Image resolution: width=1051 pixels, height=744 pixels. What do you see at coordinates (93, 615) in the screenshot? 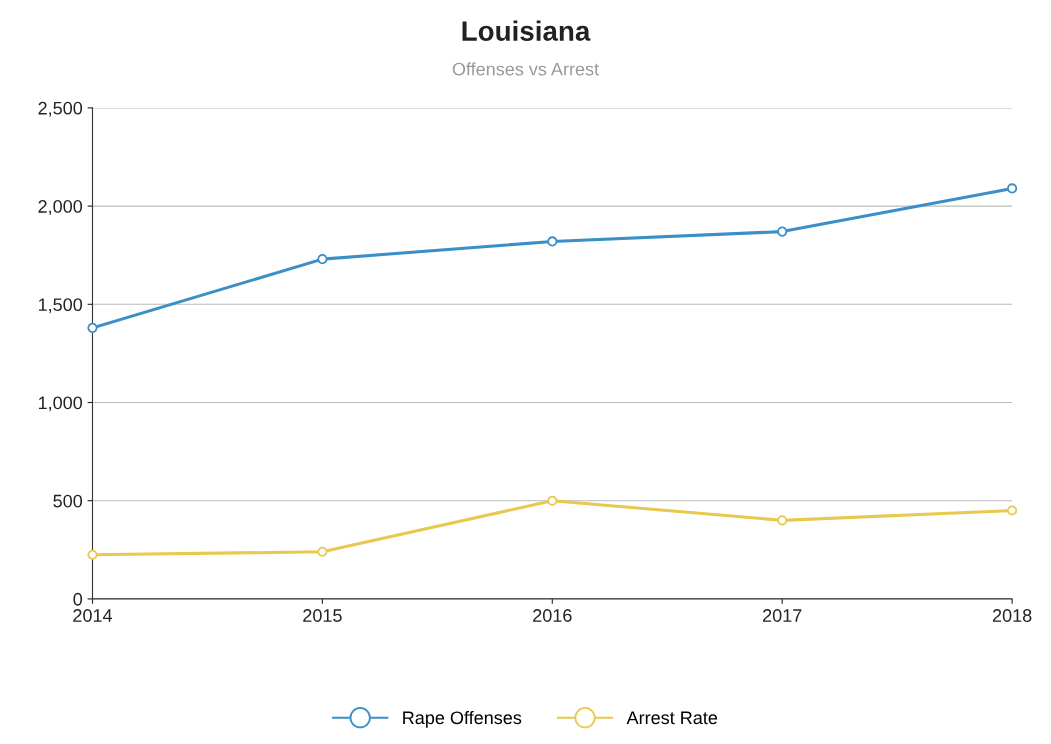
I see `x-tick-label: 2014` at bounding box center [93, 615].